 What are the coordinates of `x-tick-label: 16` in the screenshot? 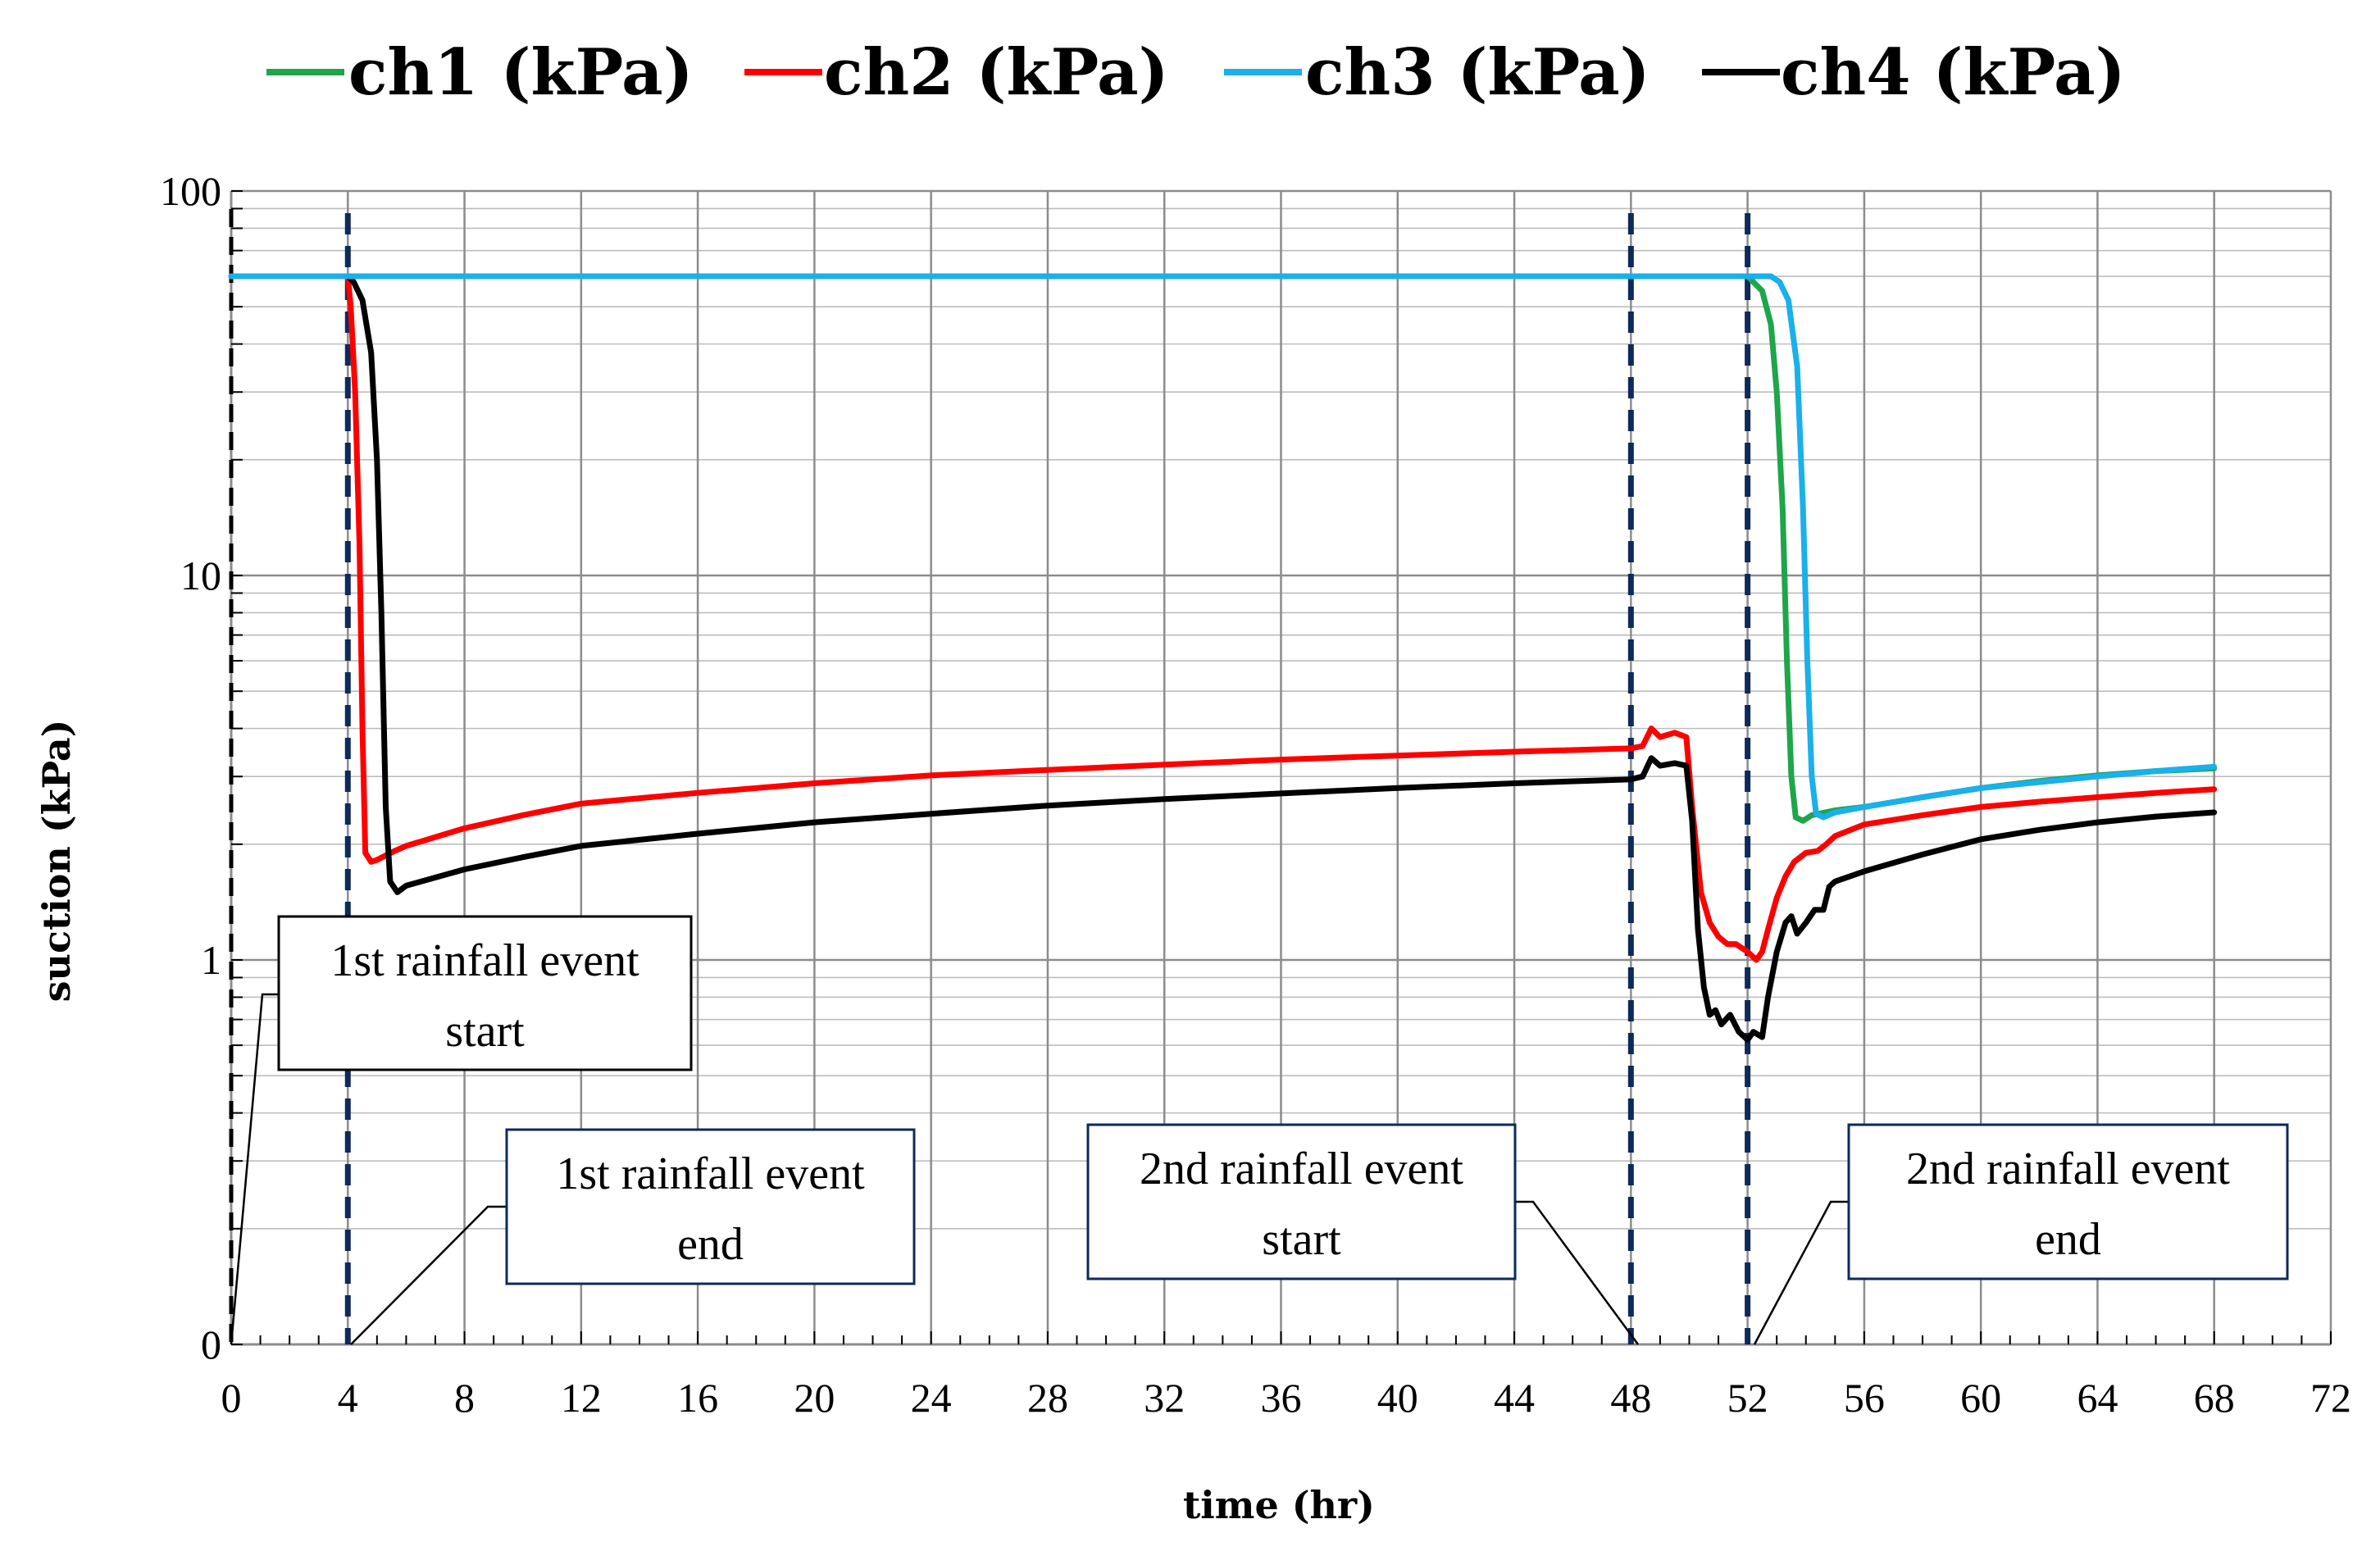 It's located at (697, 1398).